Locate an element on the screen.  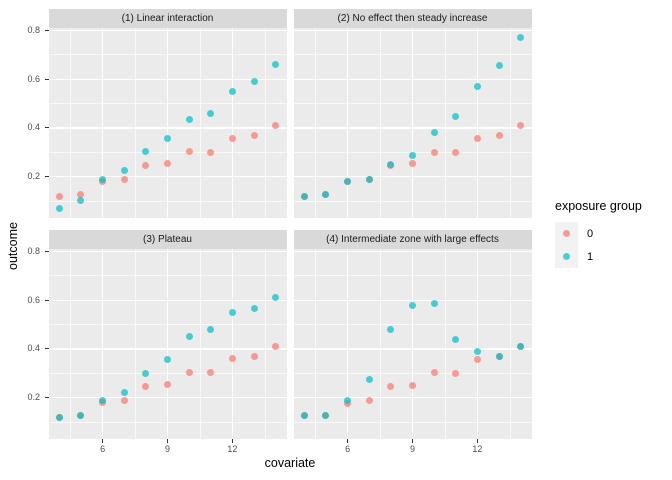
facet-title-1: (1) Linear interaction is located at coordinates (167, 18).